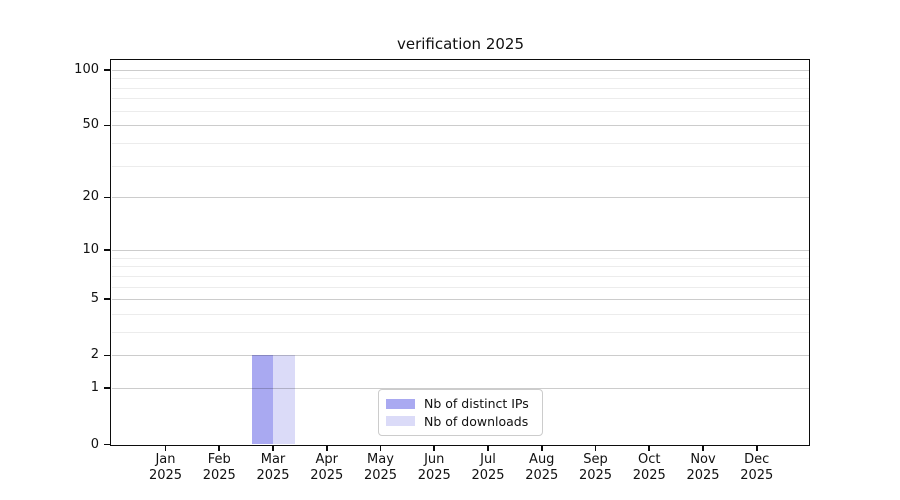 Image resolution: width=900 pixels, height=500 pixels. Describe the element at coordinates (476, 404) in the screenshot. I see `legend-label: Nb of distinct IPs` at that location.